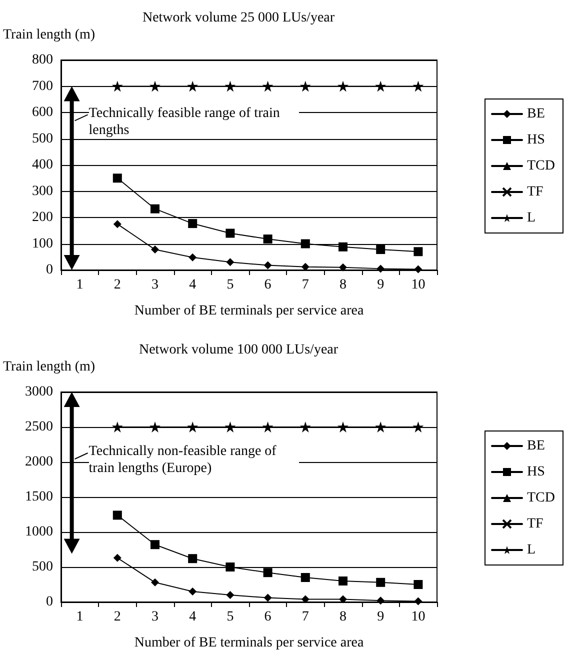 This screenshot has height=664, width=565. I want to click on y-tick-label: 800, so click(42, 60).